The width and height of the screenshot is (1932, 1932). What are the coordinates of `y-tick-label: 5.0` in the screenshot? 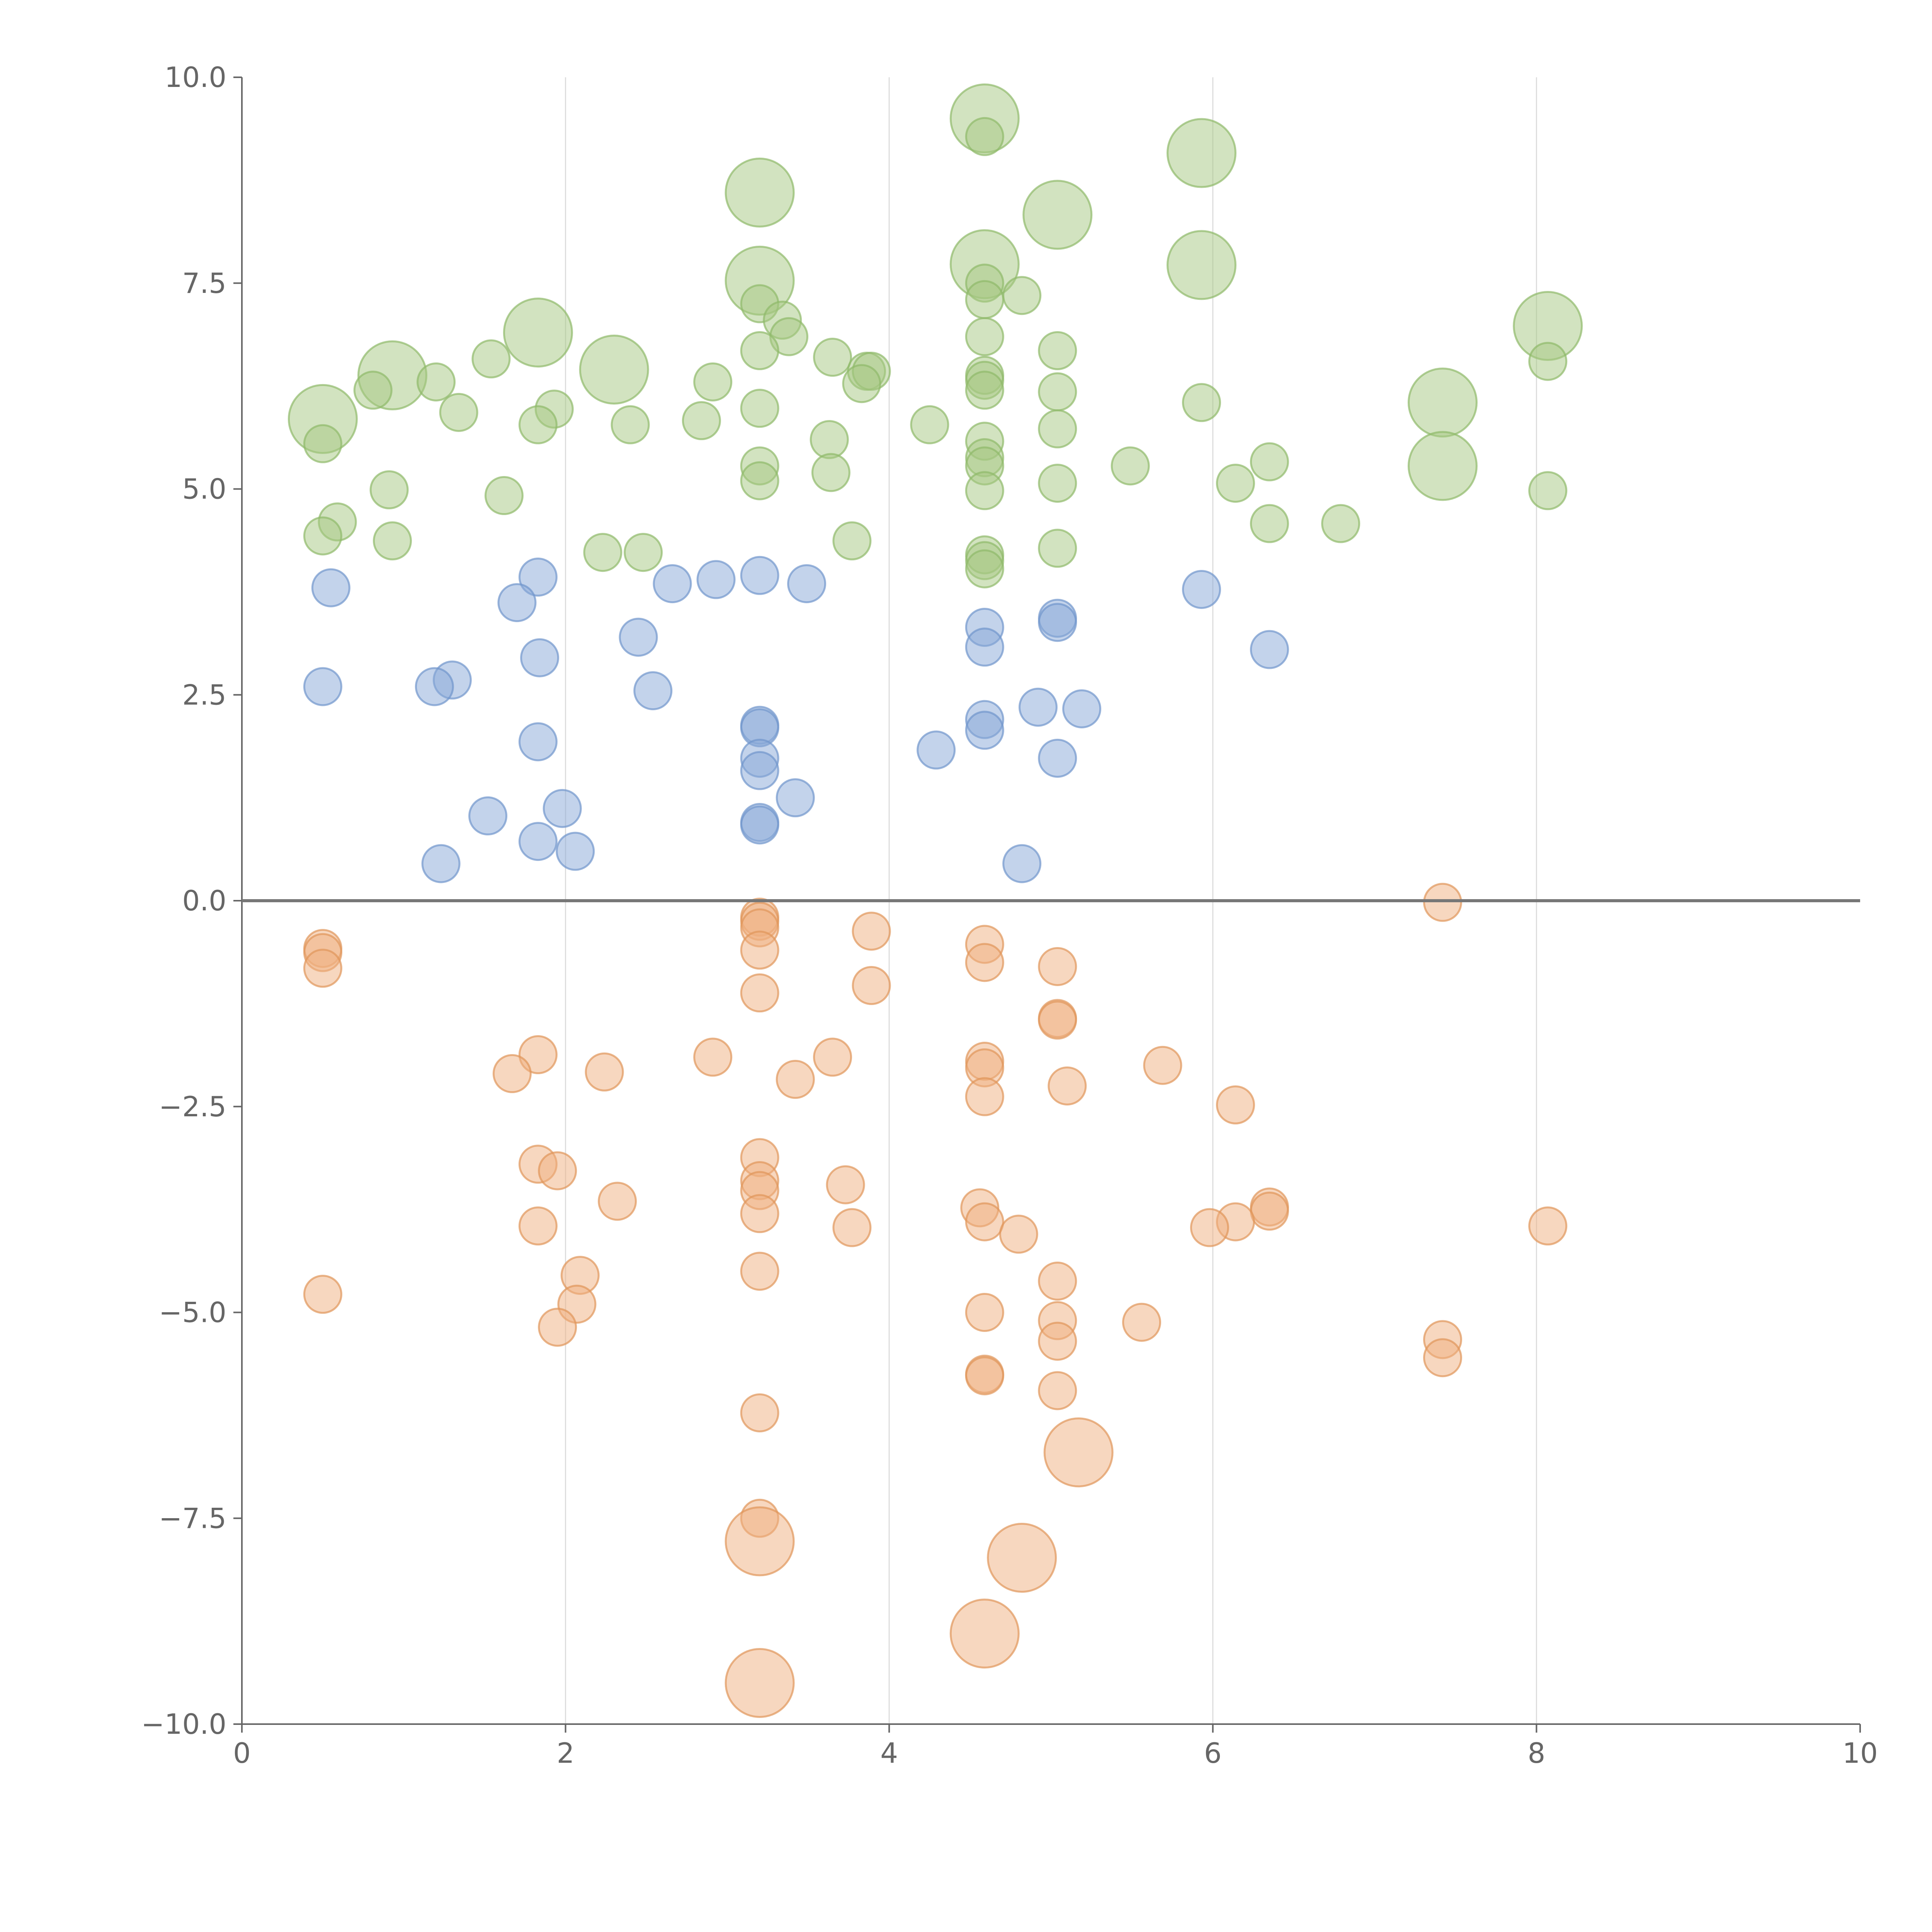 It's located at (204, 489).